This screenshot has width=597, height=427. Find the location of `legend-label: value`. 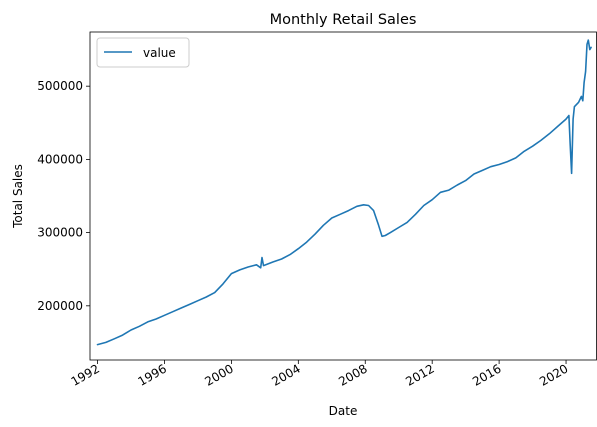

legend-label: value is located at coordinates (159, 53).